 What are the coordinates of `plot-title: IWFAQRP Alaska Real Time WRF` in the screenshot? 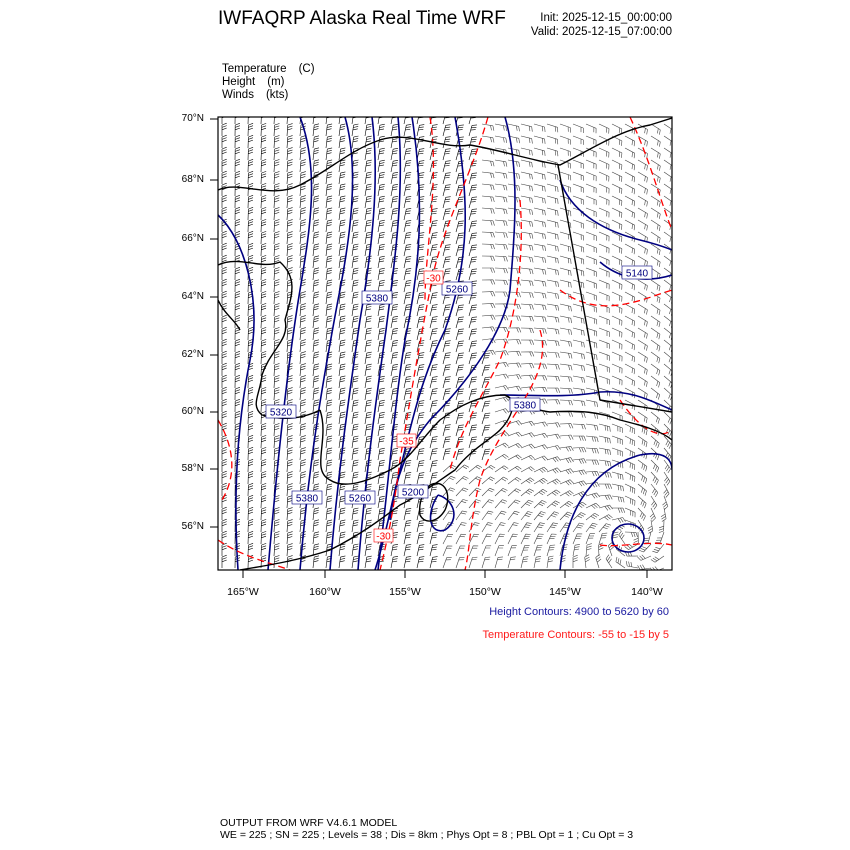 It's located at (362, 18).